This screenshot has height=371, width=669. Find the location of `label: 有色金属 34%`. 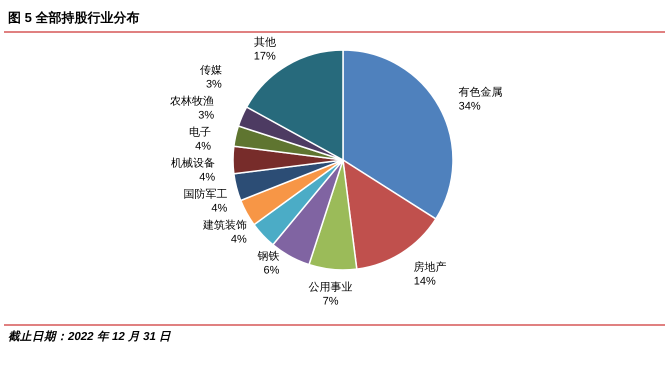

label: 有色金属 34% is located at coordinates (480, 99).